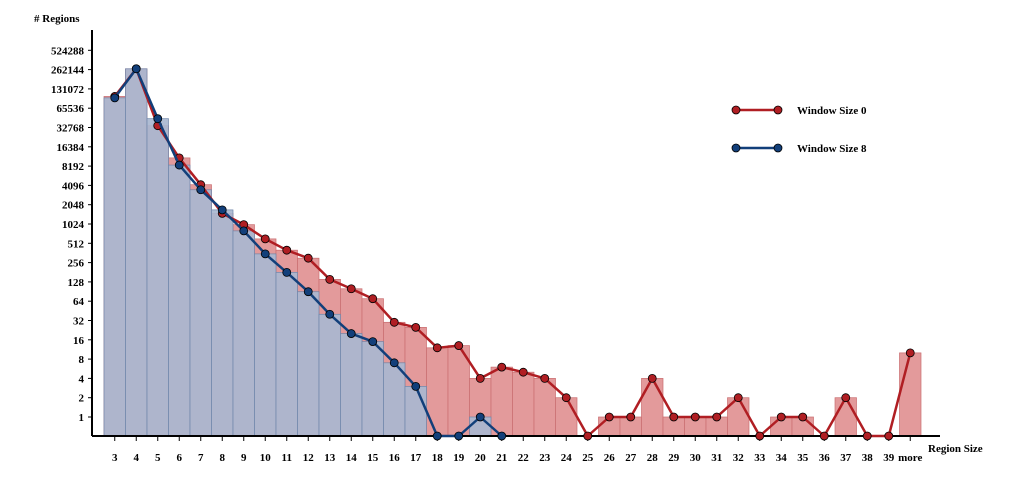 The image size is (1024, 480). I want to click on x-tick-label: 24, so click(567, 458).